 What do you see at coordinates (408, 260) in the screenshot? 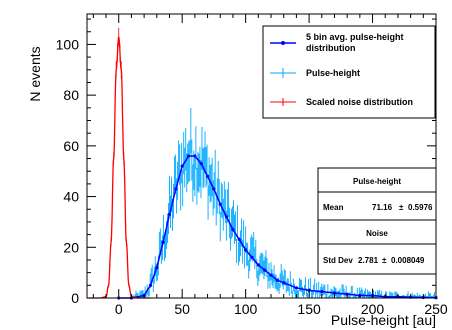
I see `stats-std-err: 0.008049` at bounding box center [408, 260].